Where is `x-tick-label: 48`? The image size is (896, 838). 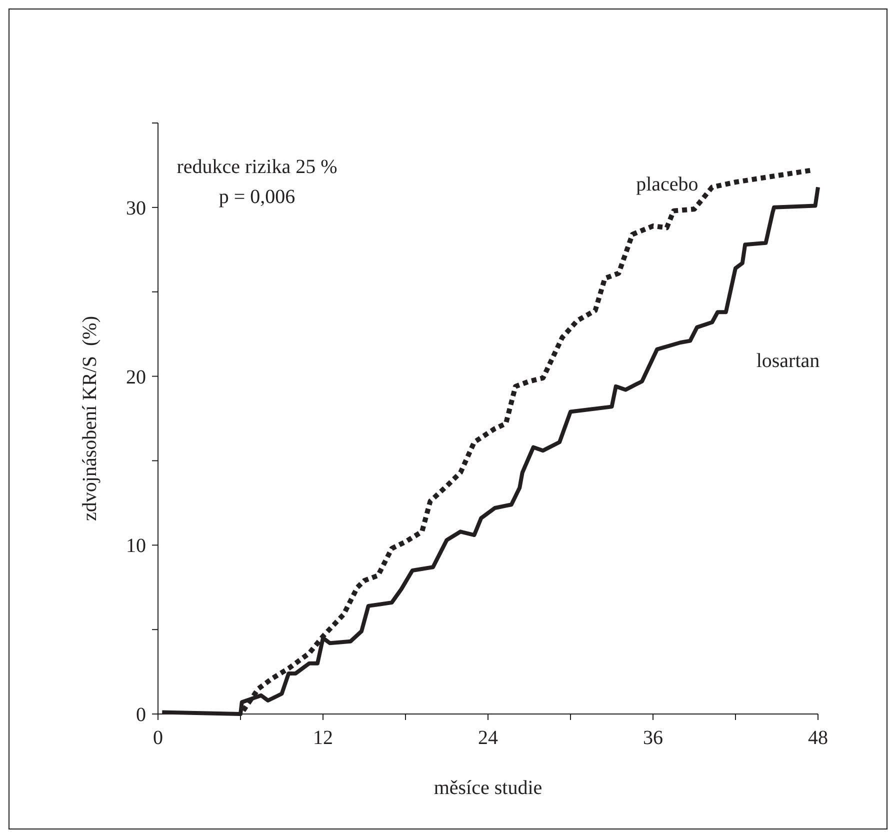 x-tick-label: 48 is located at coordinates (818, 738).